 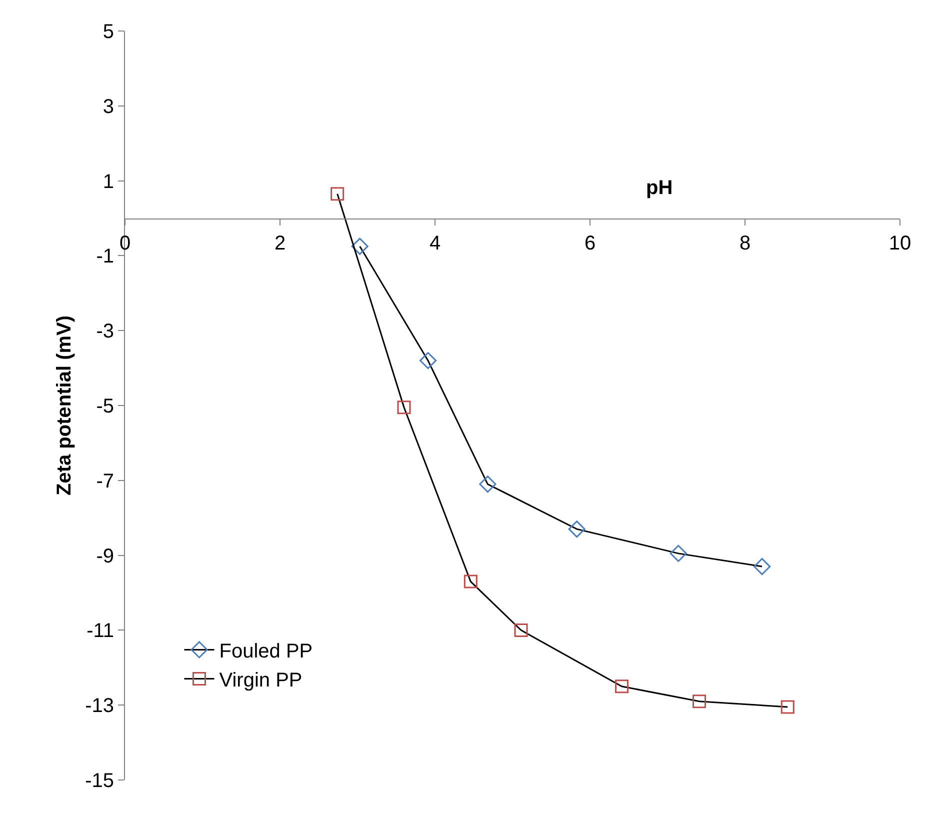 What do you see at coordinates (105, 556) in the screenshot?
I see `y-tick-label: -9` at bounding box center [105, 556].